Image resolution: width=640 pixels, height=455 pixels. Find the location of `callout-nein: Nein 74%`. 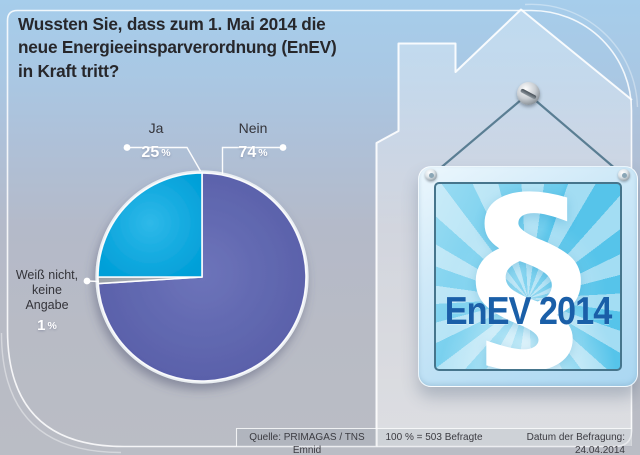

callout-nein: Nein 74% is located at coordinates (253, 141).